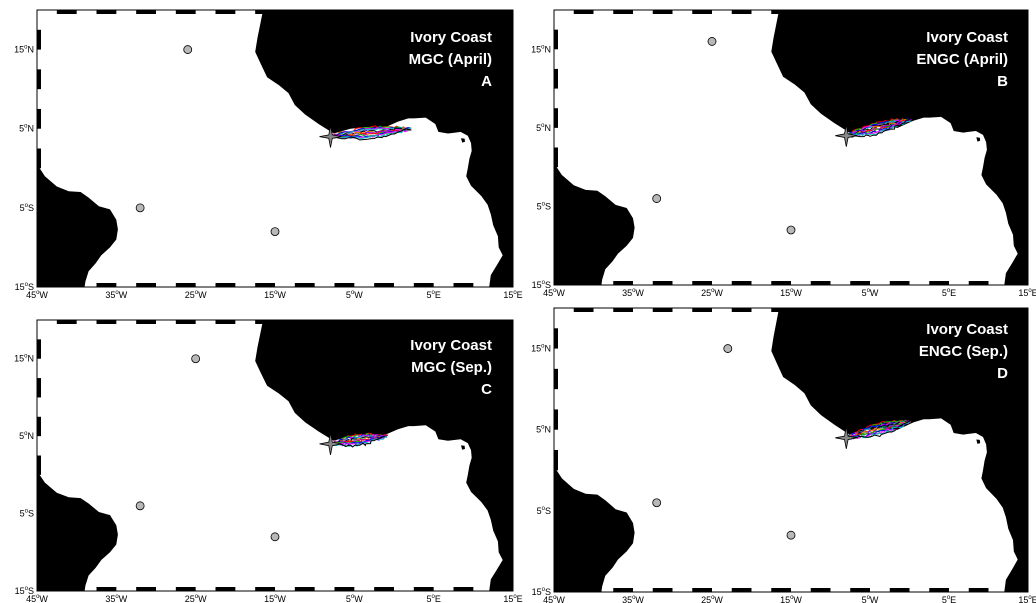  Describe the element at coordinates (1002, 81) in the screenshot. I see `panel-letter: B` at that location.